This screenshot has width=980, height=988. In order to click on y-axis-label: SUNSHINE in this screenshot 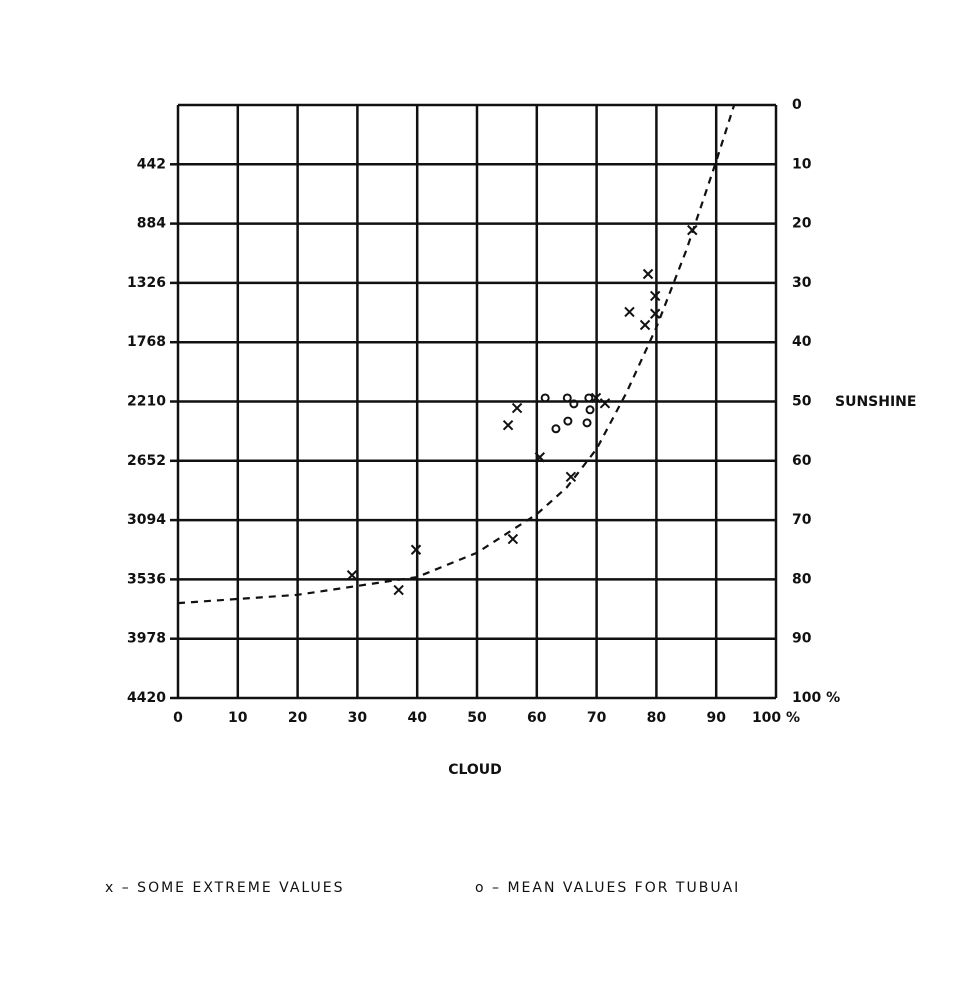, I will do `click(875, 402)`.